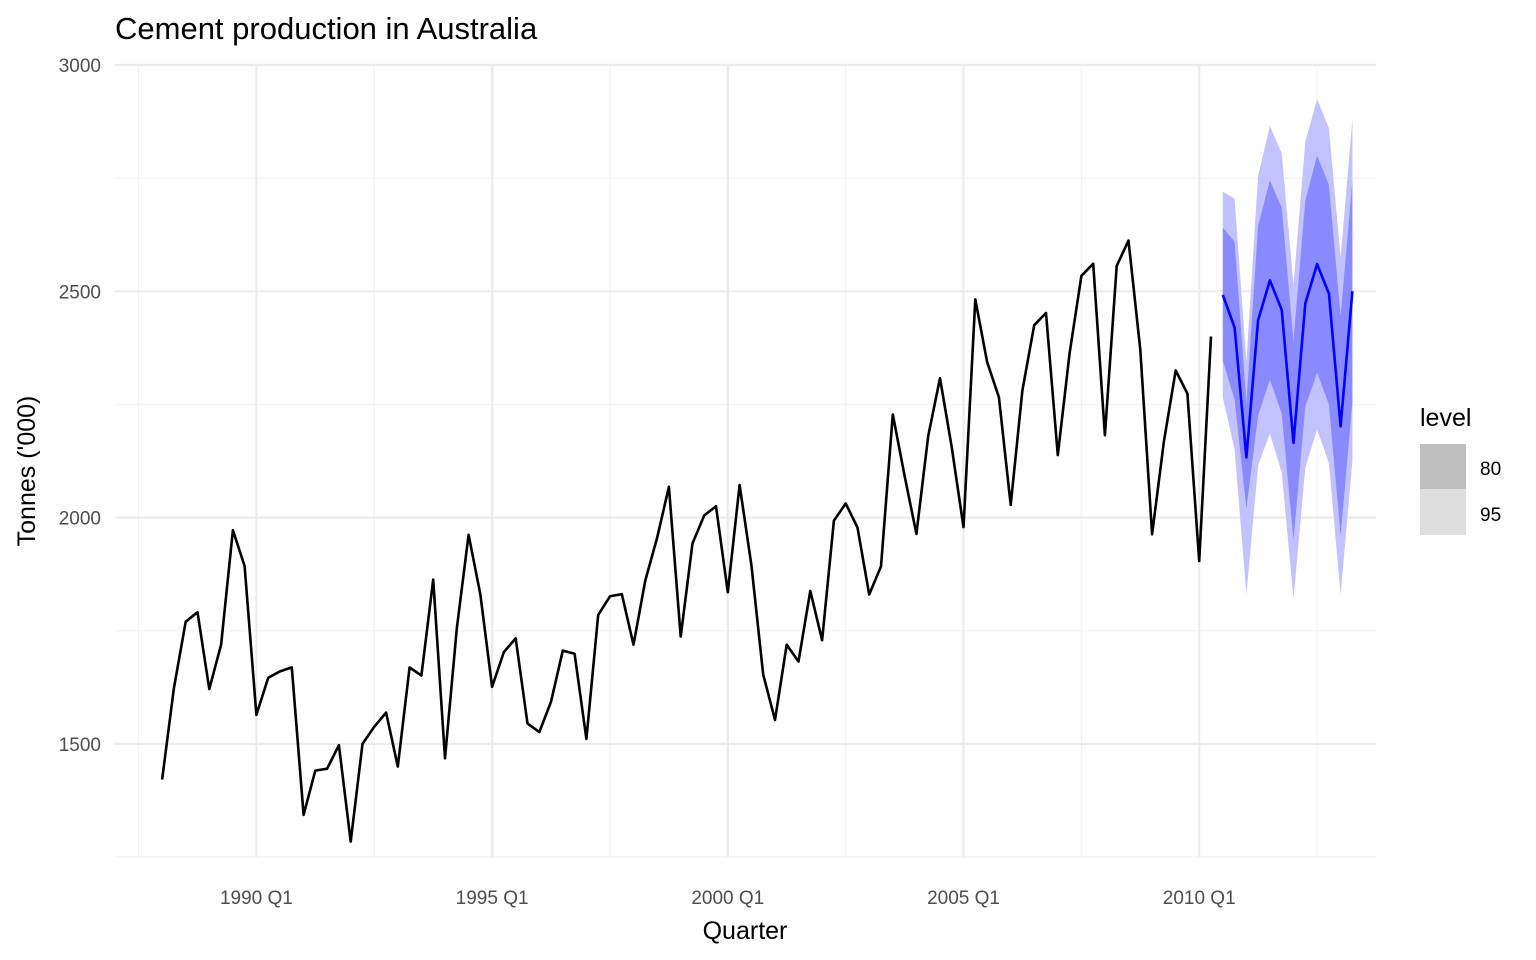  Describe the element at coordinates (1445, 418) in the screenshot. I see `legend-title: level` at that location.